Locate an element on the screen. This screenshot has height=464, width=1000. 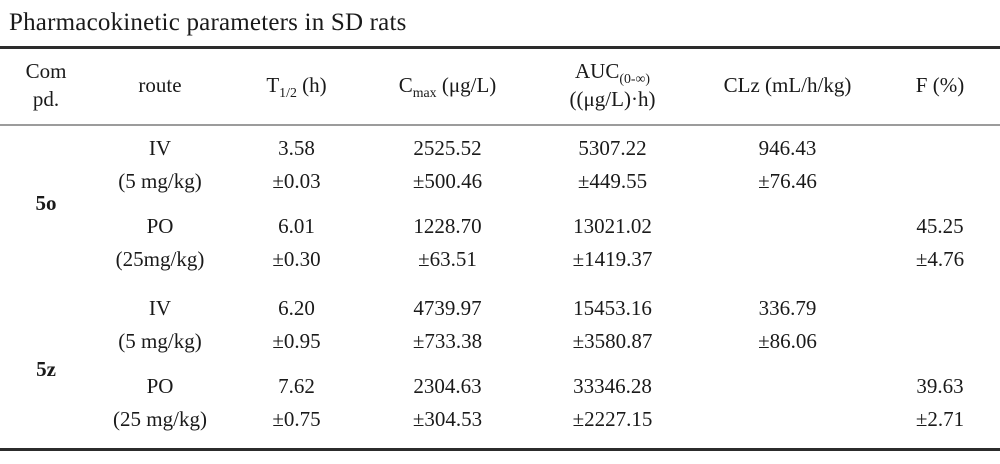
t12-value-cell: 3.58 is located at coordinates (296, 147).